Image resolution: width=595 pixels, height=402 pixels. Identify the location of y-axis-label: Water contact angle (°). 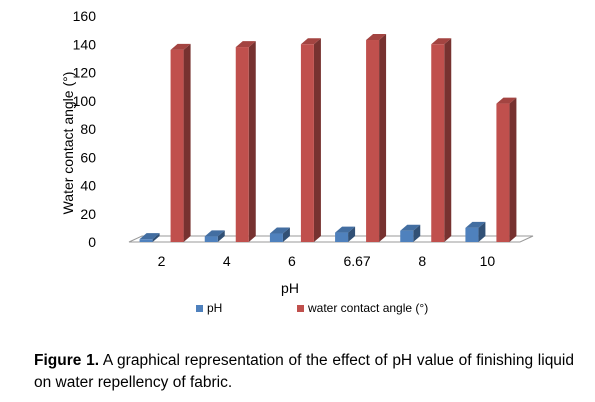
(68, 143).